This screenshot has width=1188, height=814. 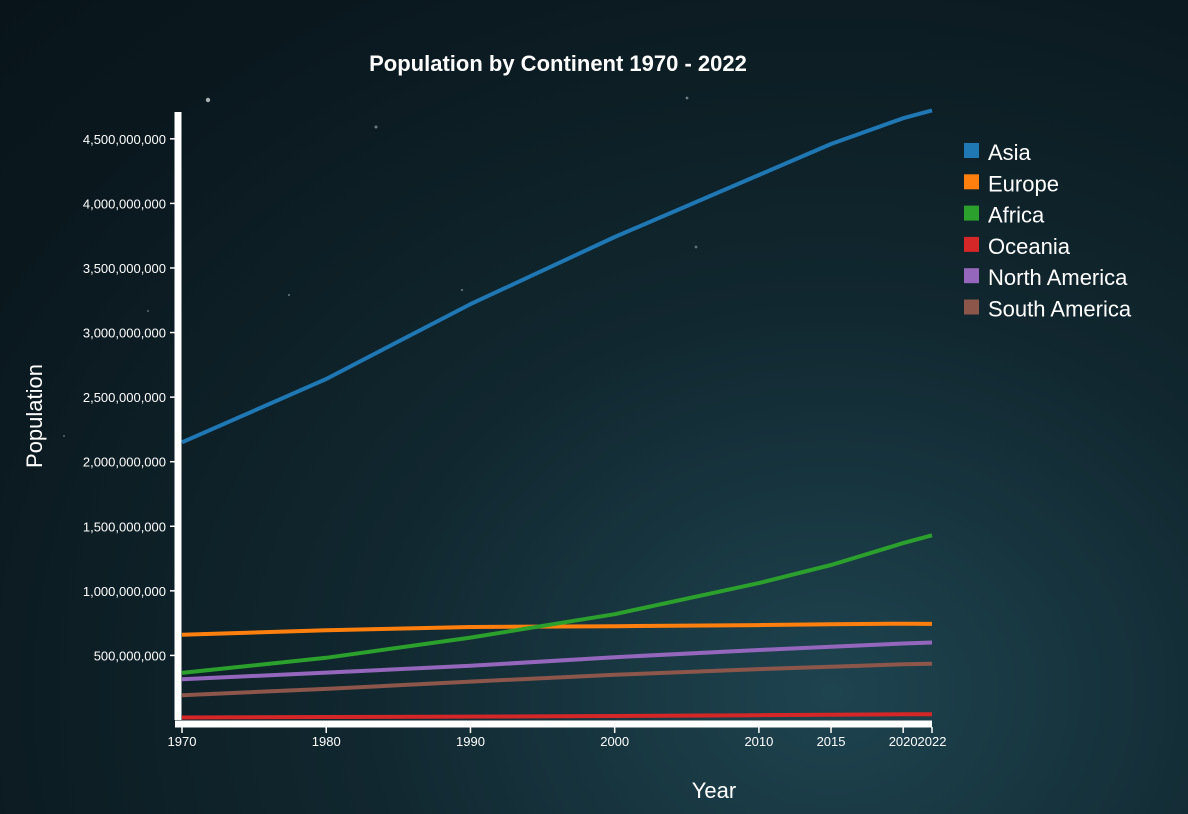 I want to click on series-line-europe, so click(x=557, y=629).